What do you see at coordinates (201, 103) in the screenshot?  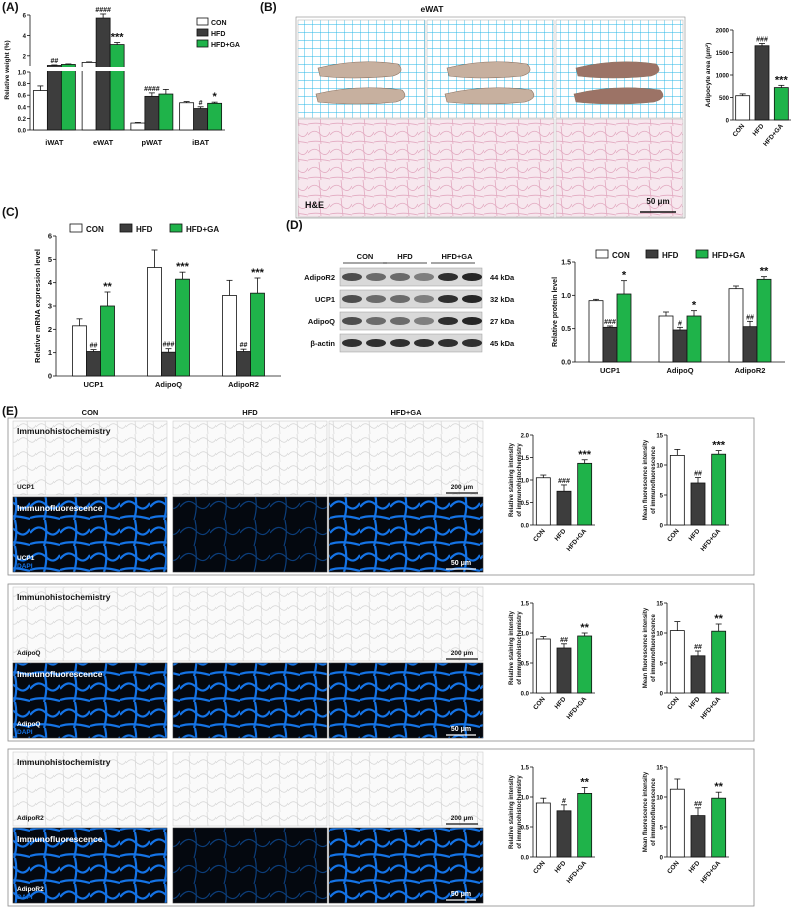 I see `A-sig: #` at bounding box center [201, 103].